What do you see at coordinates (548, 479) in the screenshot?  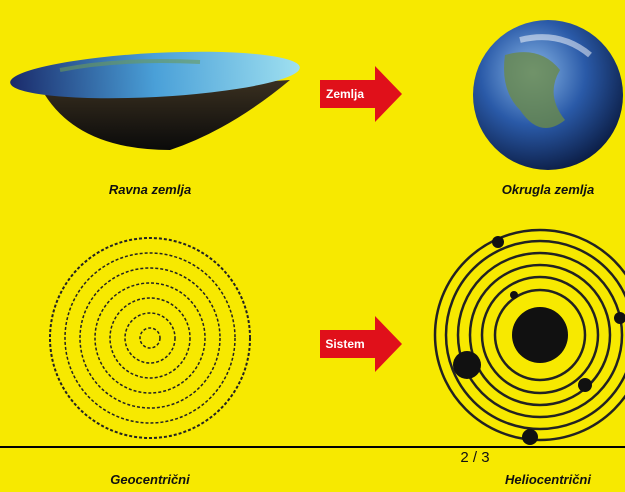 I see `caption: Heliocentrični` at bounding box center [548, 479].